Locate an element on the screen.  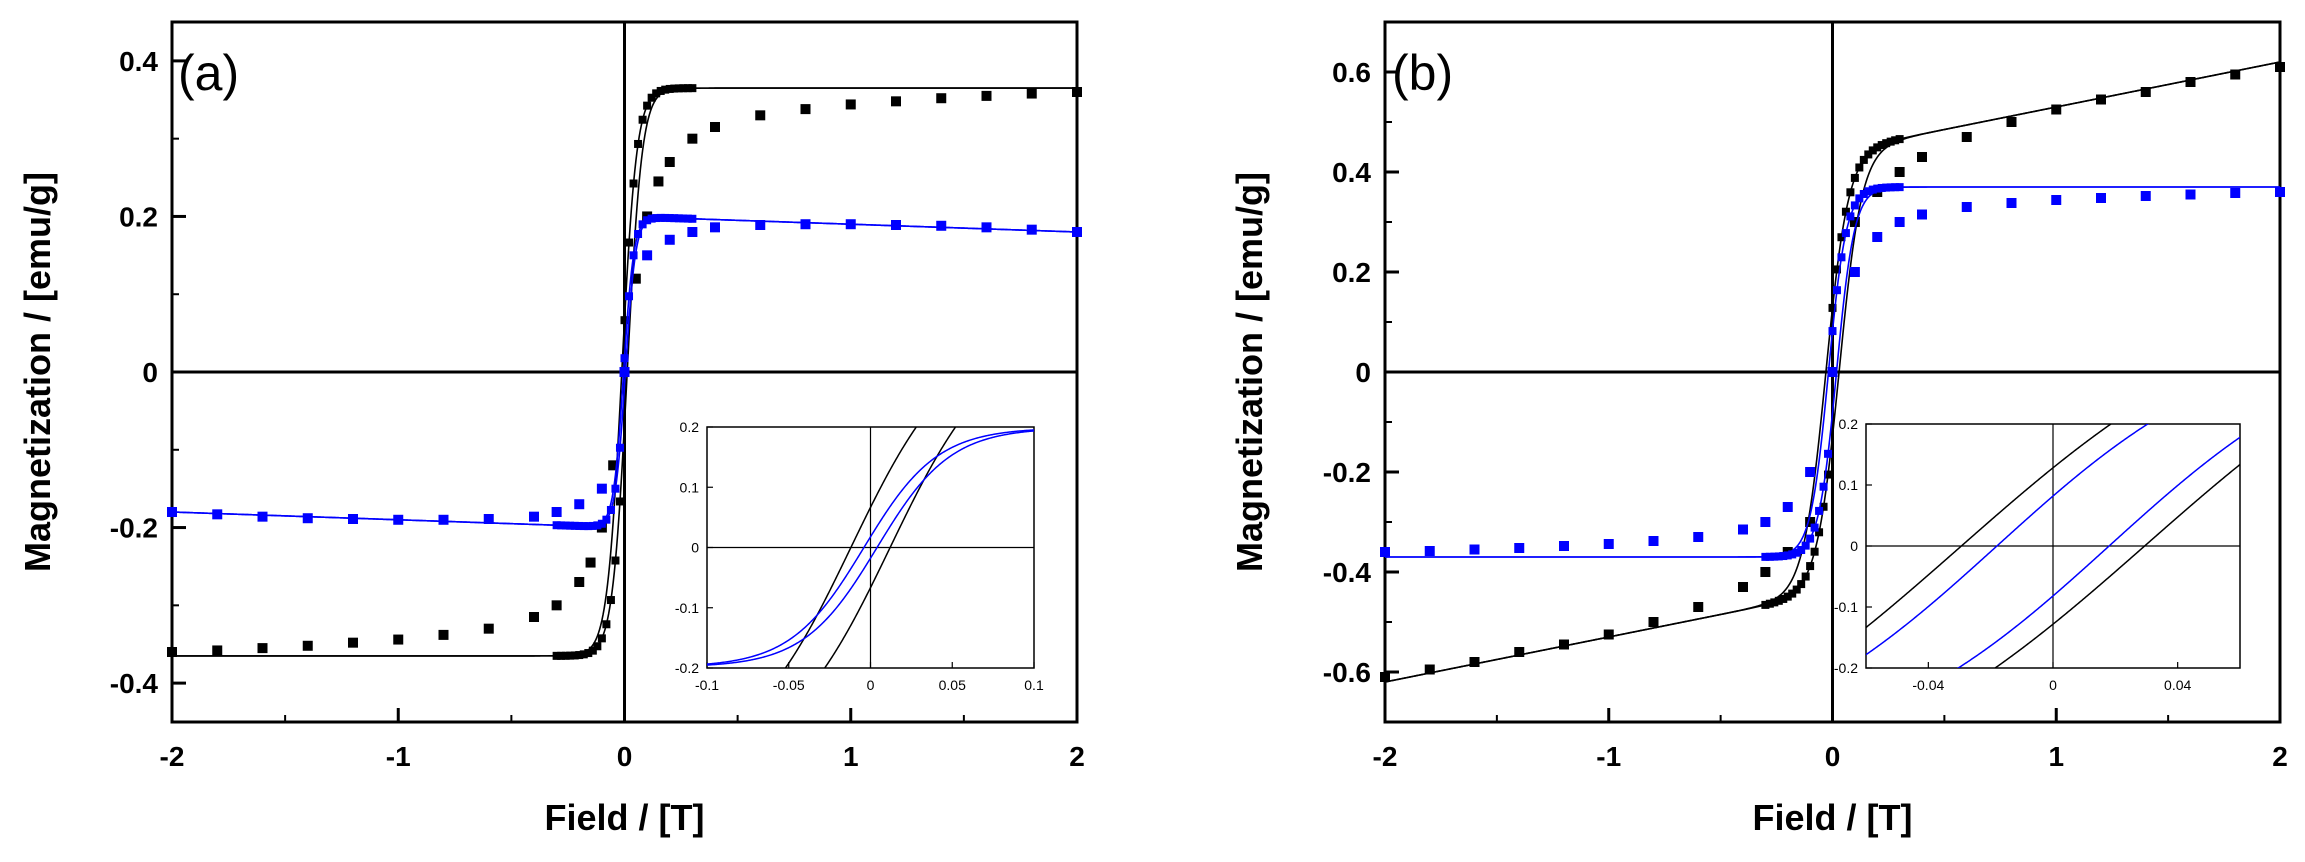
inset-x-tick-label: 0 is located at coordinates (871, 685).